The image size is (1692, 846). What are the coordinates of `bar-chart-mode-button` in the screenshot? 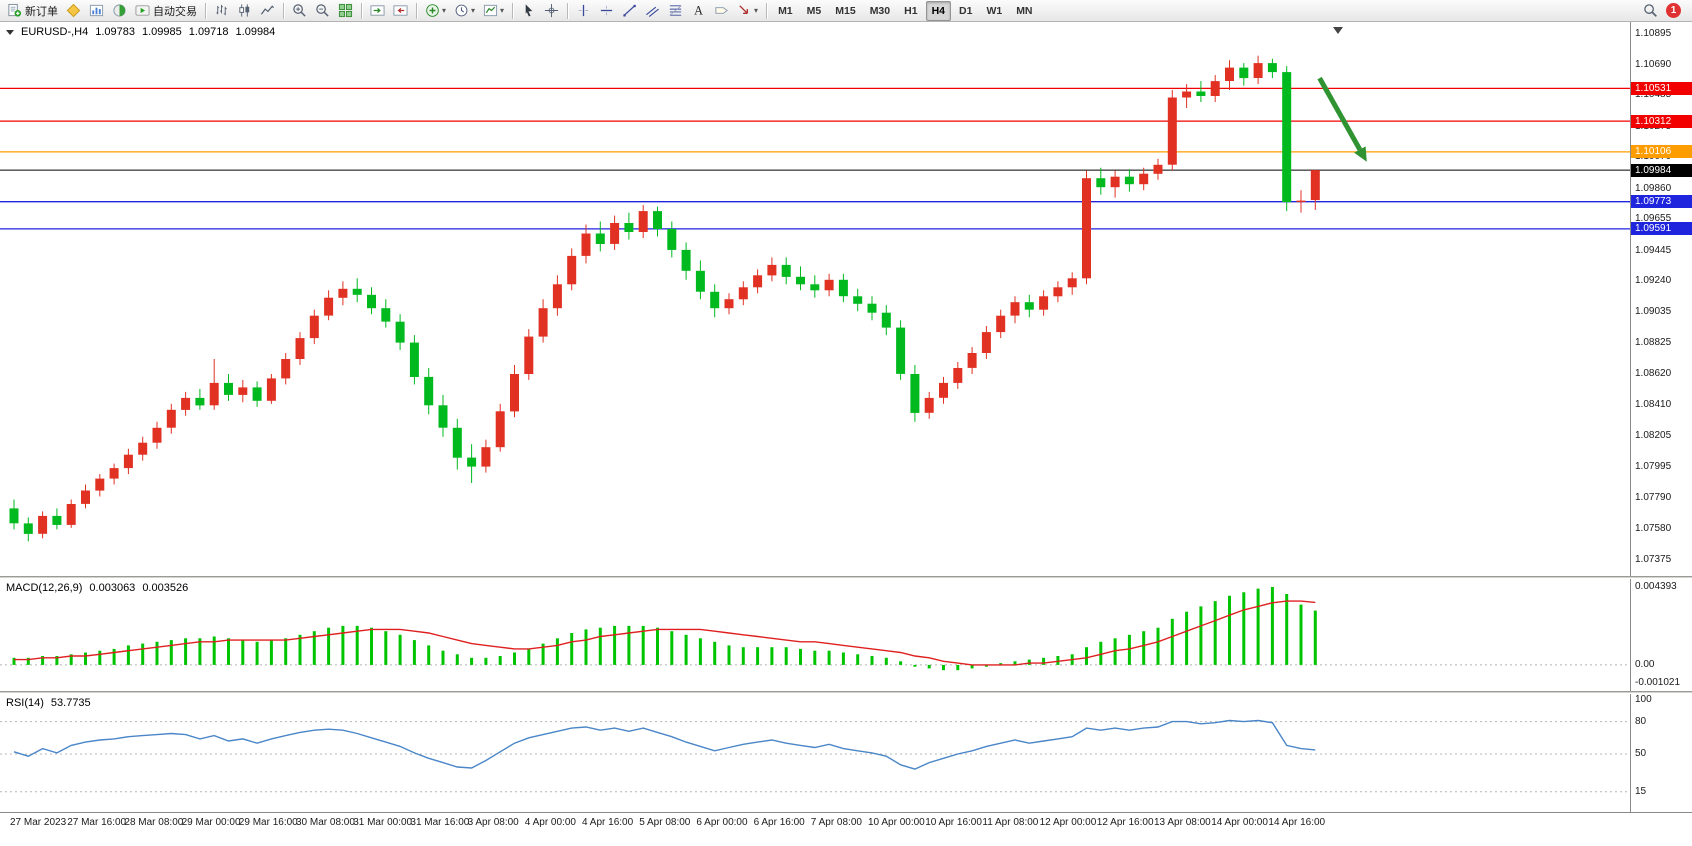 It's located at (221, 11).